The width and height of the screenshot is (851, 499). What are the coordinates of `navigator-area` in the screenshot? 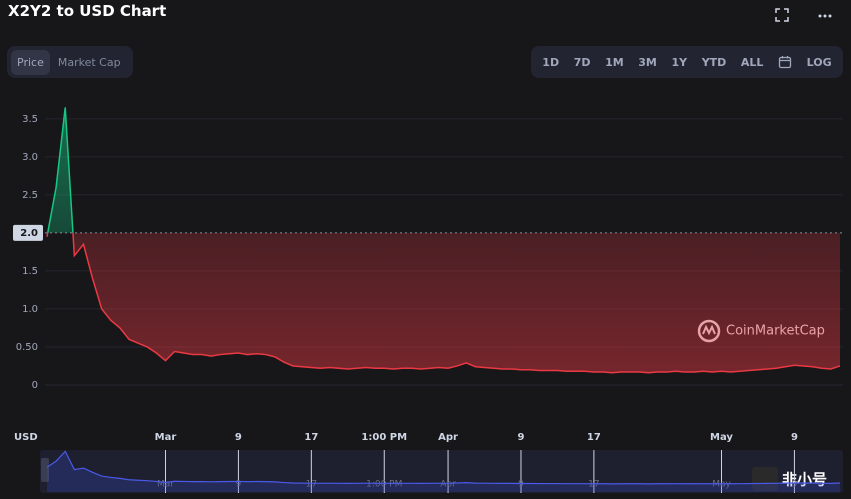 It's located at (443, 471).